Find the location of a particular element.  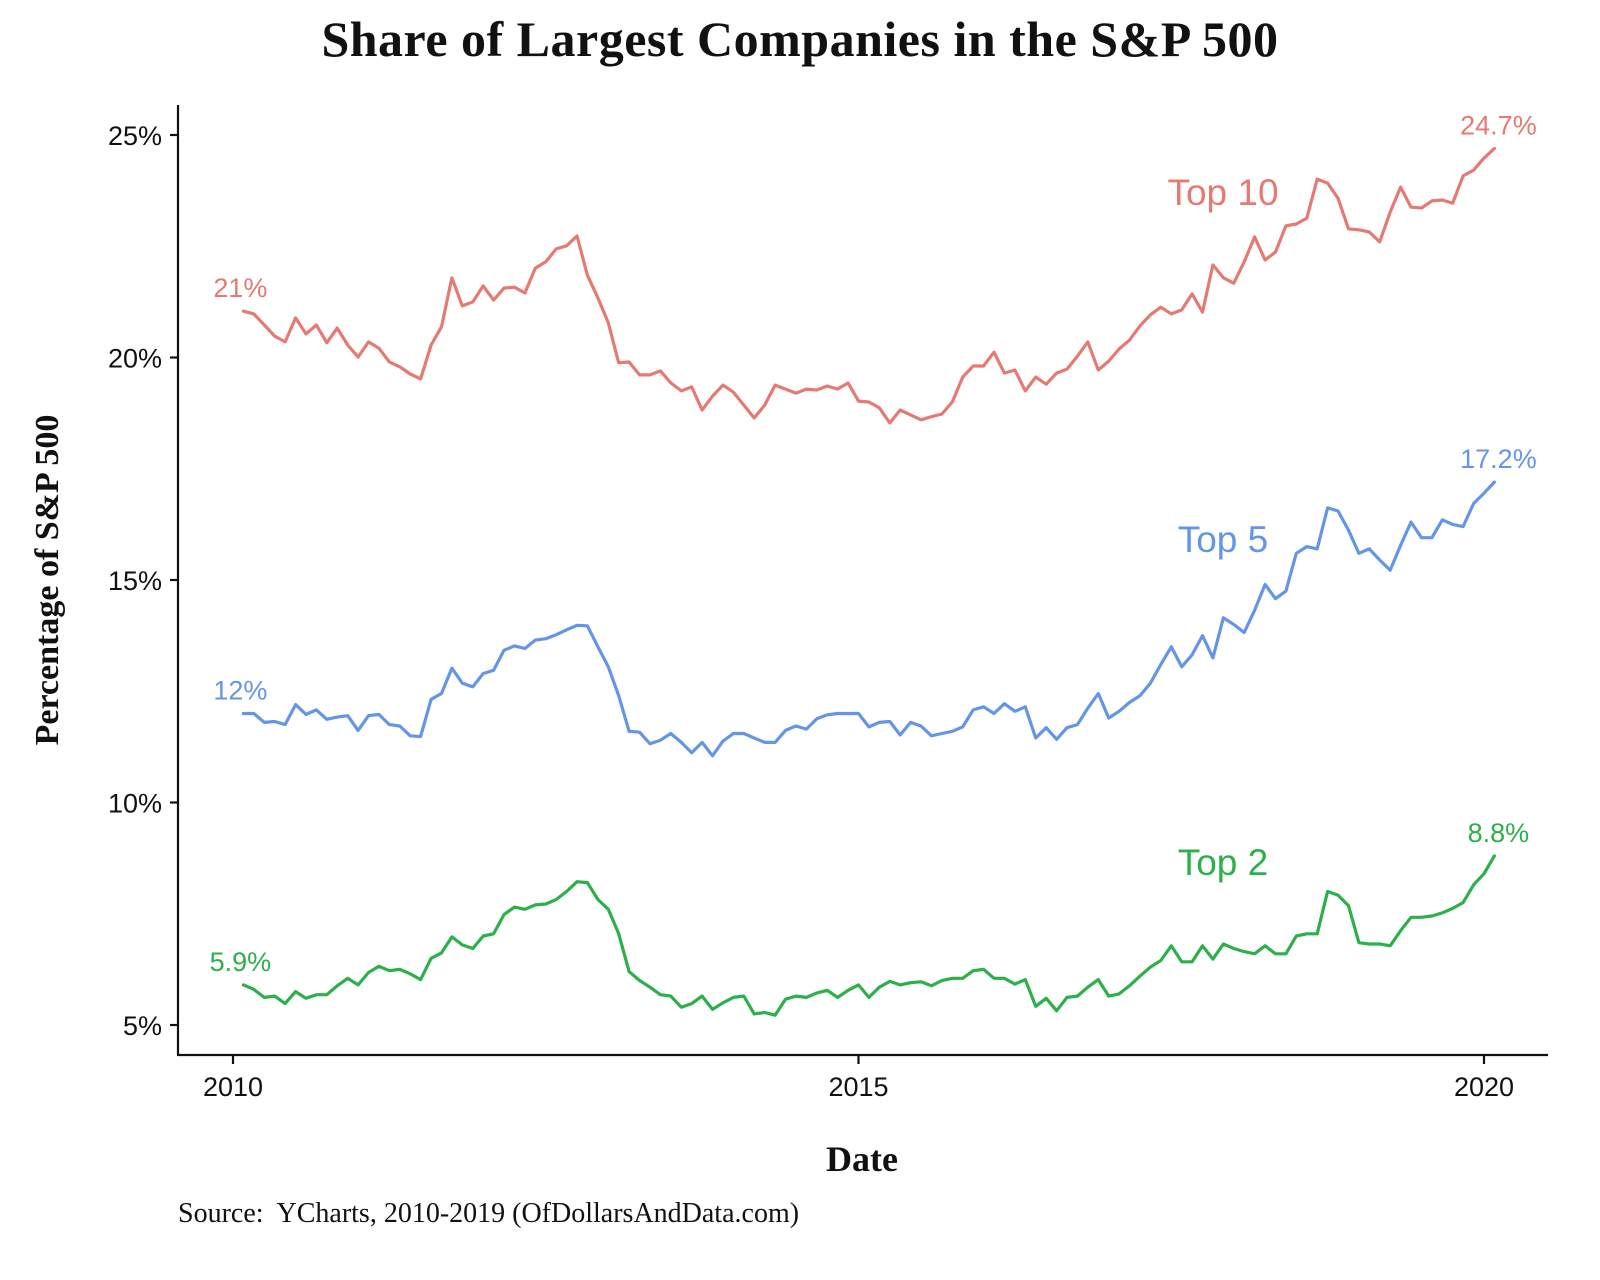

x-tick-label: 2015 is located at coordinates (858, 1087).